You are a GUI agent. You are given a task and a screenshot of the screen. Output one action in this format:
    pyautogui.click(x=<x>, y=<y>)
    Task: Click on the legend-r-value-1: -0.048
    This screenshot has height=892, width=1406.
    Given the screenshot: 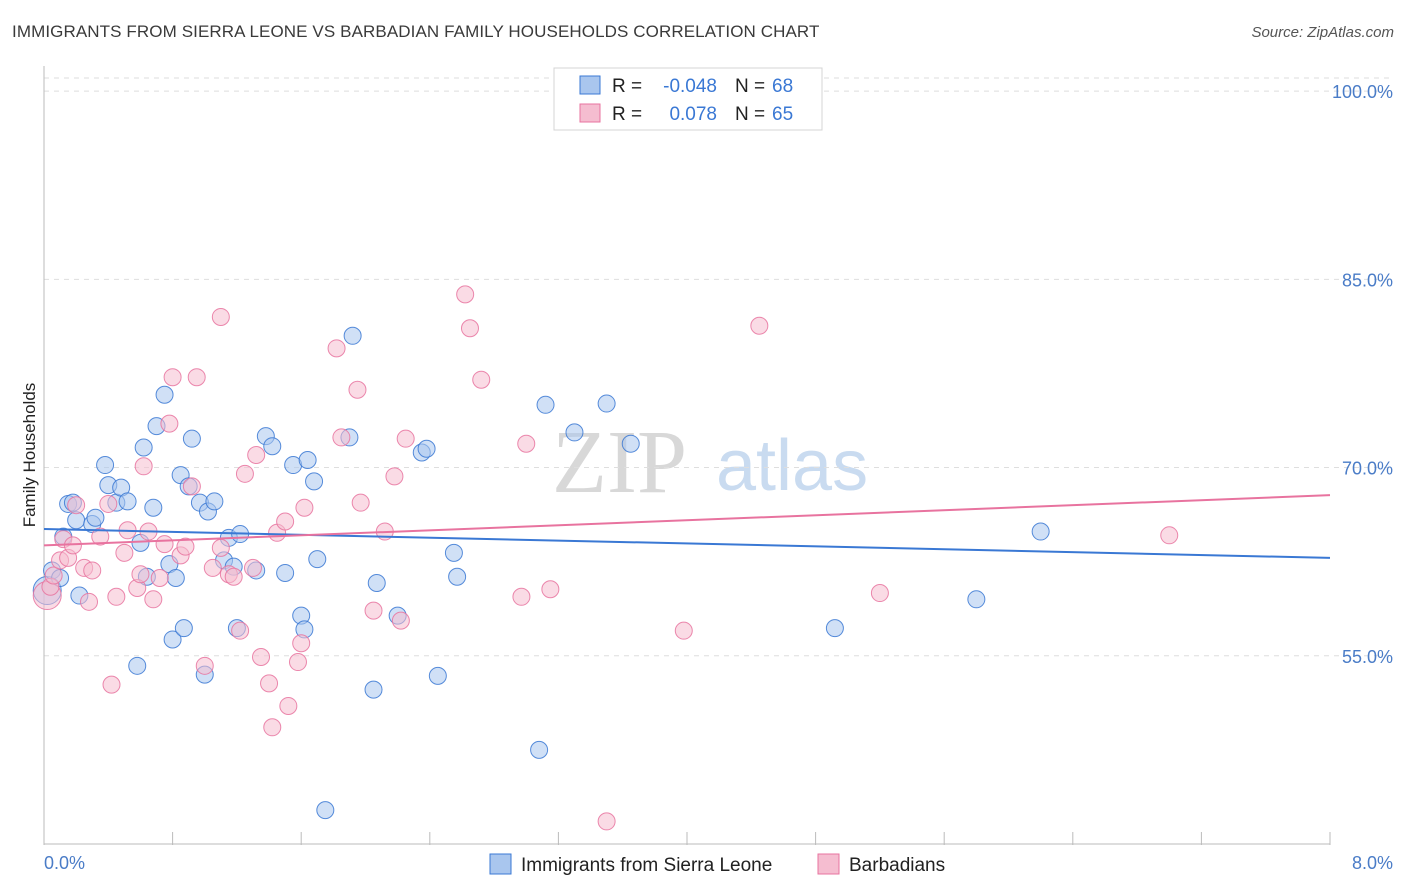 What is the action you would take?
    pyautogui.click(x=690, y=86)
    